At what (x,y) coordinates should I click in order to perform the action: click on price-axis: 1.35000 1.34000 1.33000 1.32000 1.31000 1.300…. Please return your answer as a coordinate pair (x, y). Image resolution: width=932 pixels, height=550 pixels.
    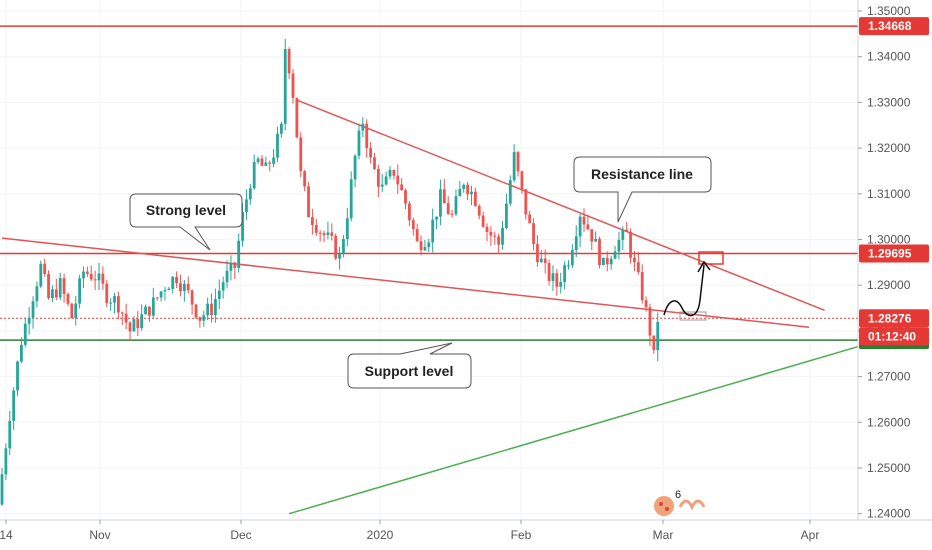
    Looking at the image, I should click on (894, 260).